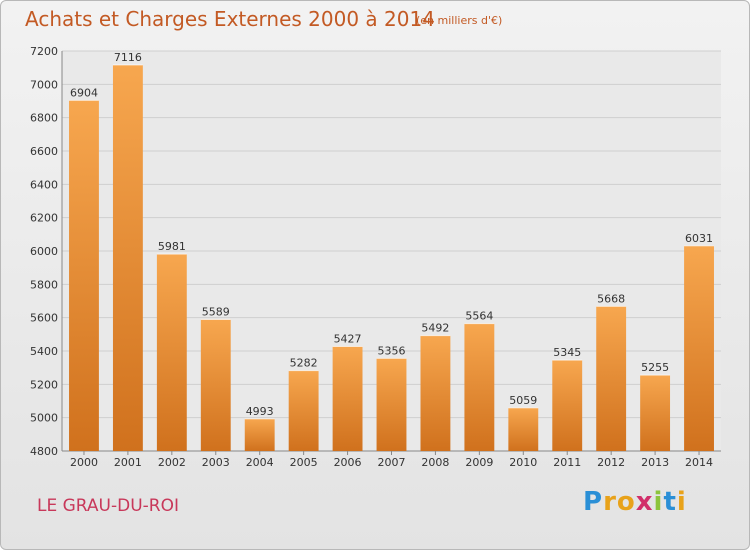  What do you see at coordinates (479, 462) in the screenshot?
I see `x-tick-label: 2009` at bounding box center [479, 462].